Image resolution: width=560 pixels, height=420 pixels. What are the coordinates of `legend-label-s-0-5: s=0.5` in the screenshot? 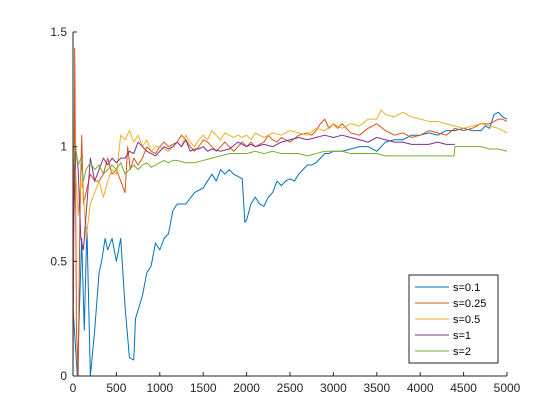 It's located at (466, 320).